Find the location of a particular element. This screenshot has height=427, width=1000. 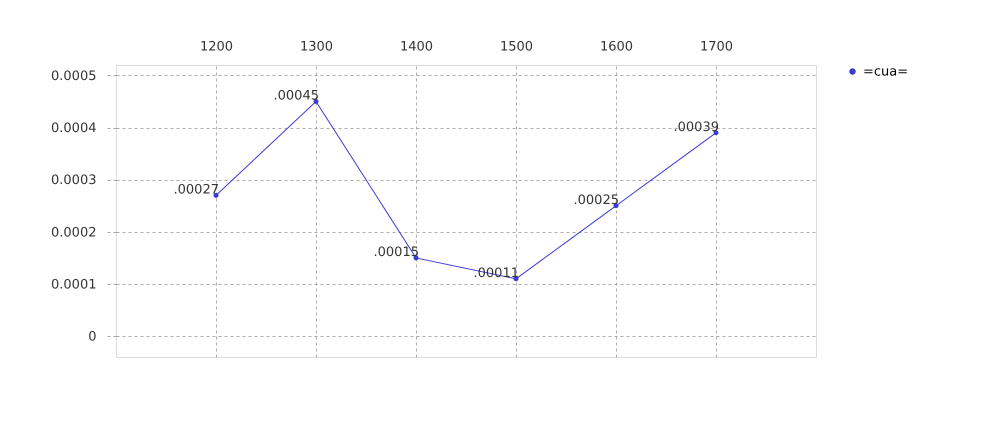

legend-label: =cua= is located at coordinates (885, 72).